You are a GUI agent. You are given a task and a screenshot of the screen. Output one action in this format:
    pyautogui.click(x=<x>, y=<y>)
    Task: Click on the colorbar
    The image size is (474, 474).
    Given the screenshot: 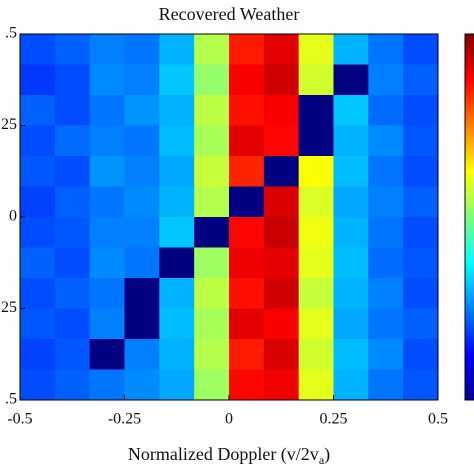 What is the action you would take?
    pyautogui.click(x=469, y=217)
    